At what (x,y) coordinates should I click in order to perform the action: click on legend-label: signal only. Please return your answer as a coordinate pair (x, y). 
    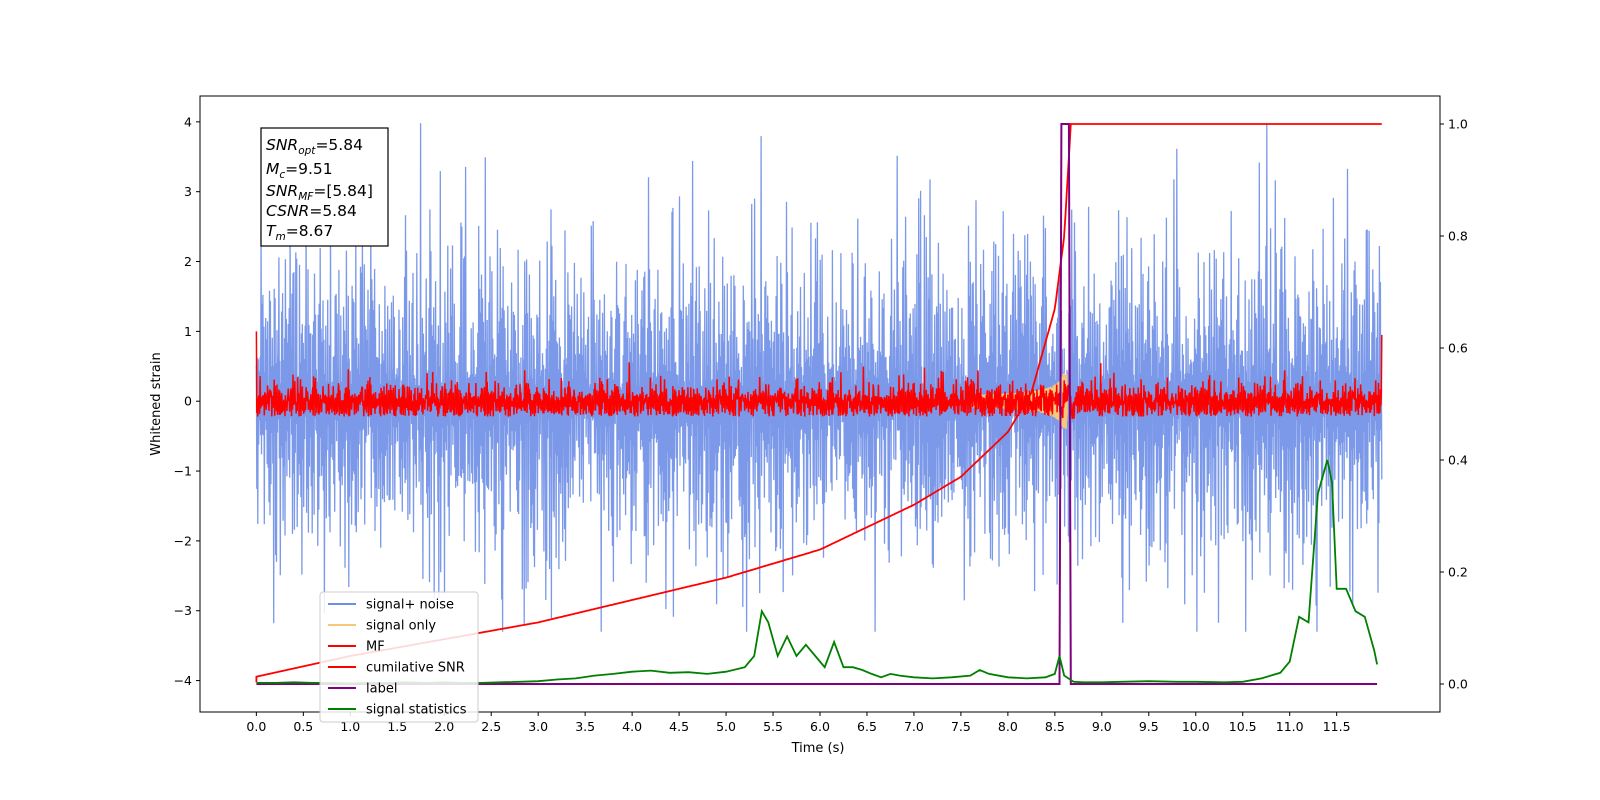
    Looking at the image, I should click on (401, 626).